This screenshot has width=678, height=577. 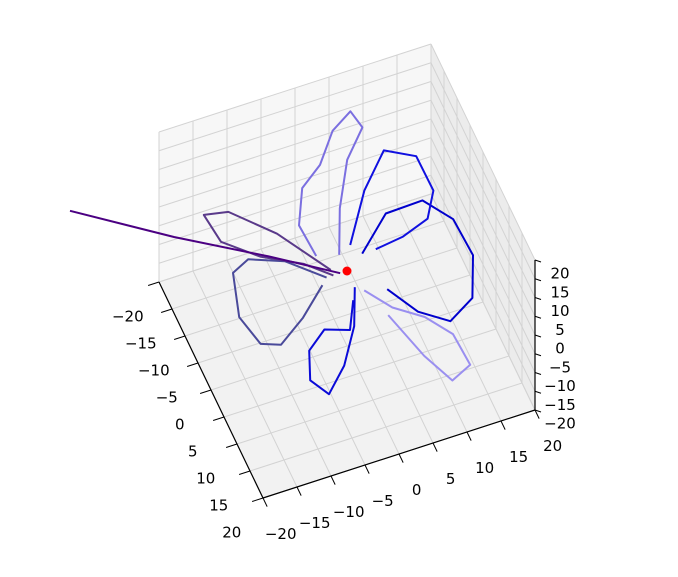 What do you see at coordinates (560, 405) in the screenshot?
I see `z-tick-label: −15` at bounding box center [560, 405].